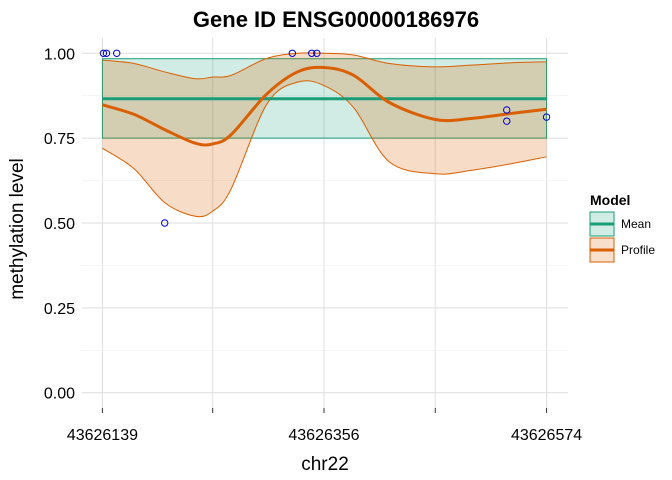 Image resolution: width=672 pixels, height=480 pixels. I want to click on legend-label: Profile, so click(638, 250).